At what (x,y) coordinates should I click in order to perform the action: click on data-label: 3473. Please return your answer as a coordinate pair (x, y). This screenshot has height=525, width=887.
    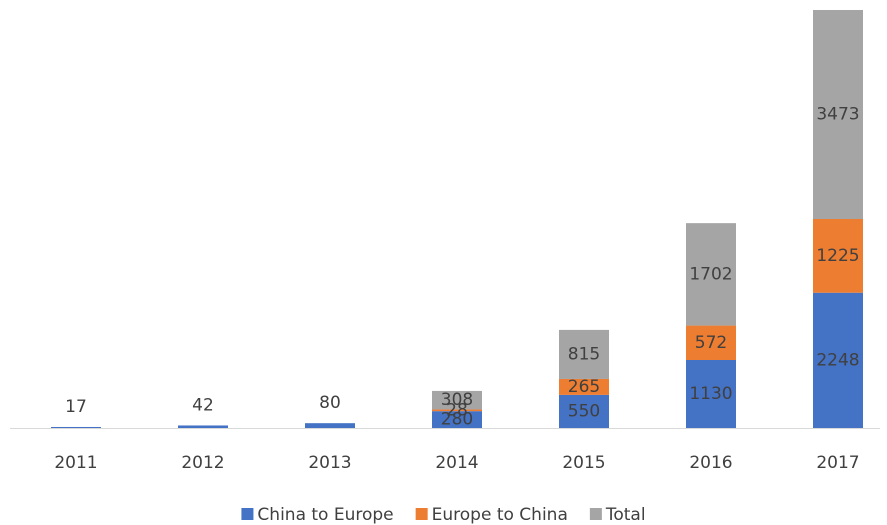
    Looking at the image, I should click on (837, 115).